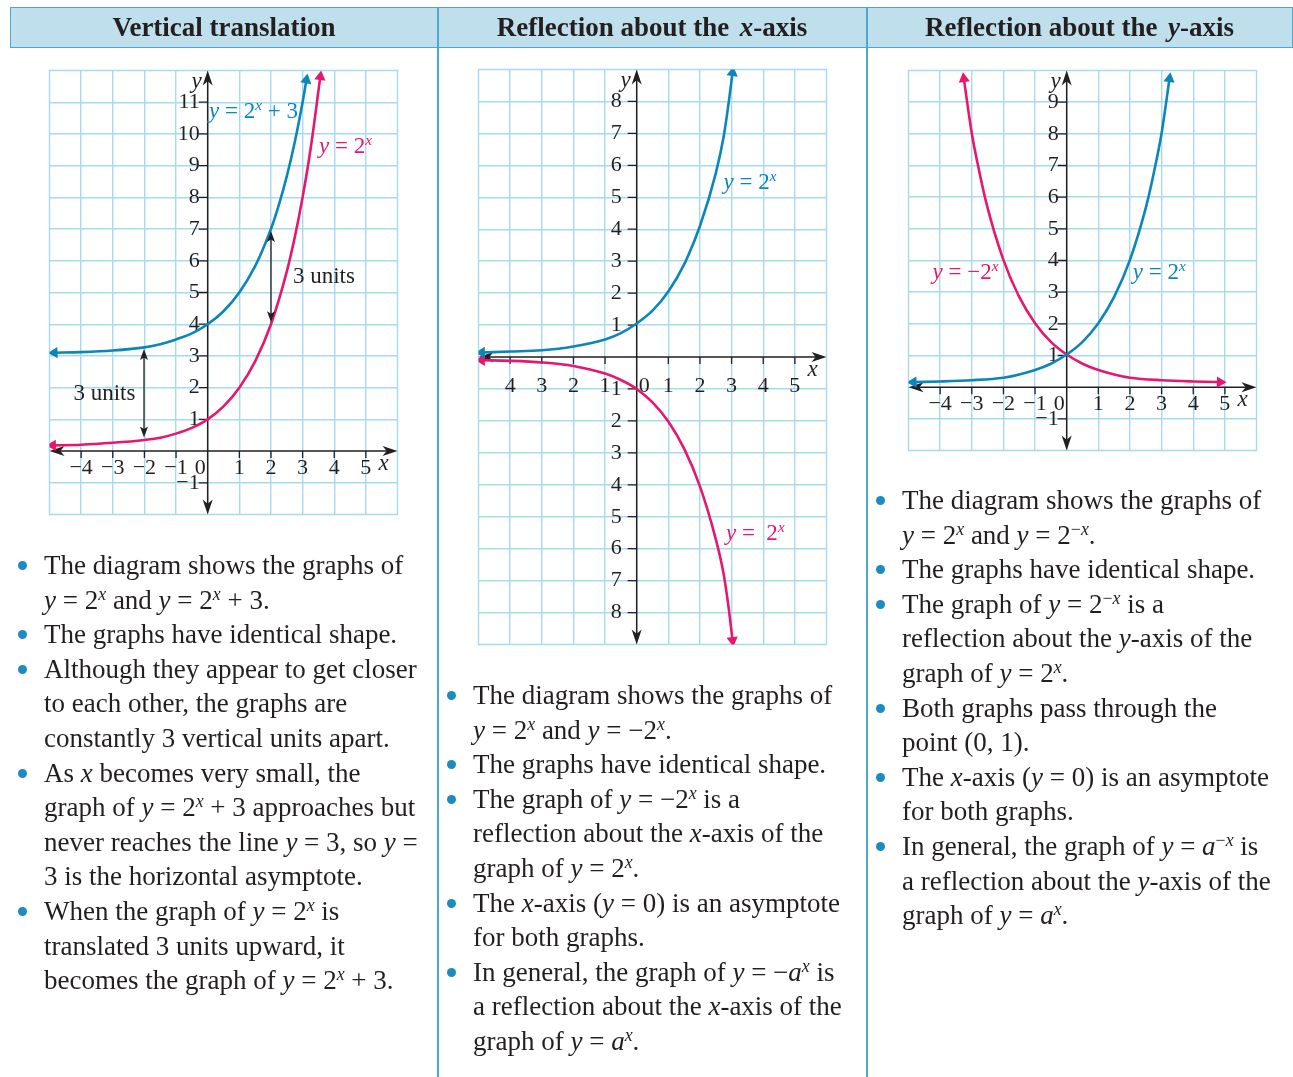 Image resolution: width=1293 pixels, height=1077 pixels. I want to click on text: As x becomes very small, the graph of y = 2$^{x}$ + 3 approaches but never reaches the line y = 3, so y = 3 is the horizontal asymptote., so click(231, 824).